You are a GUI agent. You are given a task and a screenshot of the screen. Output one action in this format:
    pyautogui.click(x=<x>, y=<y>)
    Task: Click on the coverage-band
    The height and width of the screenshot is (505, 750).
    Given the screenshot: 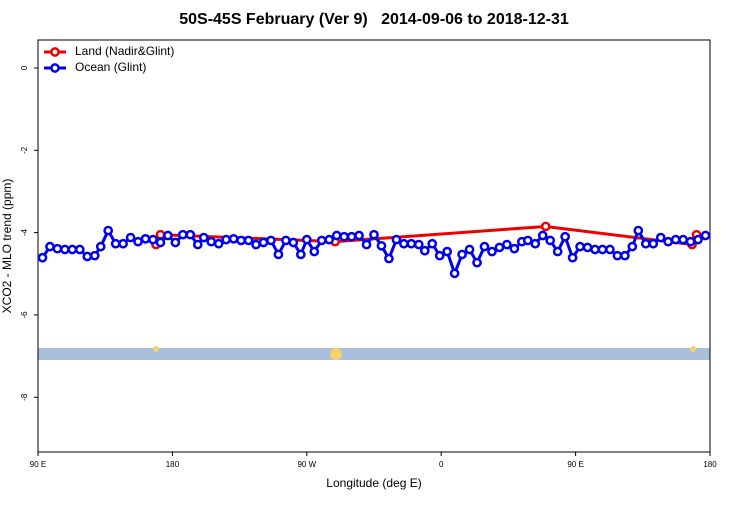 What is the action you would take?
    pyautogui.click(x=374, y=354)
    